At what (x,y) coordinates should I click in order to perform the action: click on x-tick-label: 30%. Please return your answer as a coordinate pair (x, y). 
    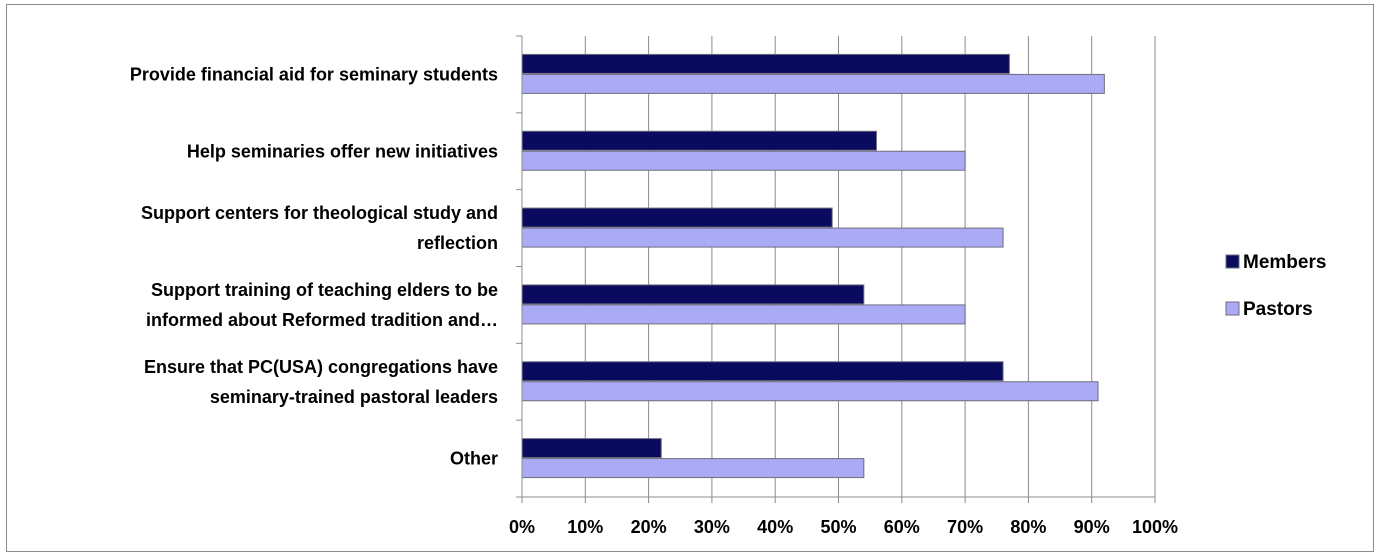
    Looking at the image, I should click on (712, 527).